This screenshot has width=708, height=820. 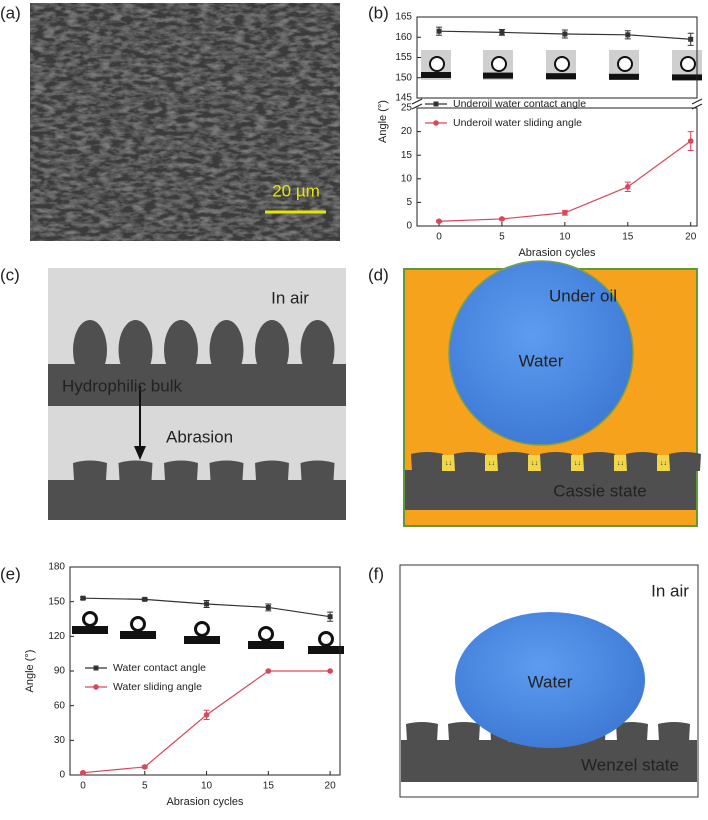 What do you see at coordinates (10, 274) in the screenshot?
I see `panel-label: (c)` at bounding box center [10, 274].